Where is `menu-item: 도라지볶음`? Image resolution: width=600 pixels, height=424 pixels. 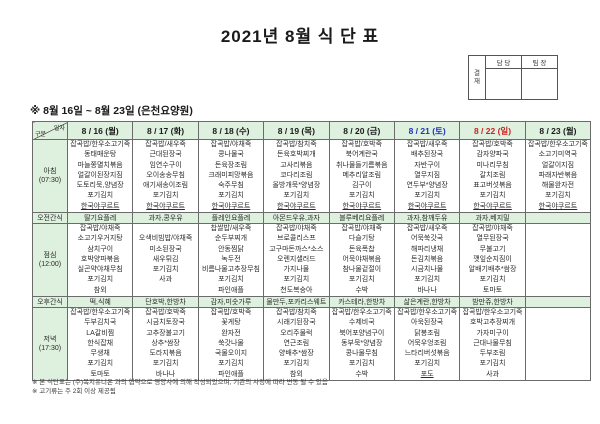 menu-item: 도라지볶음 is located at coordinates (165, 354).